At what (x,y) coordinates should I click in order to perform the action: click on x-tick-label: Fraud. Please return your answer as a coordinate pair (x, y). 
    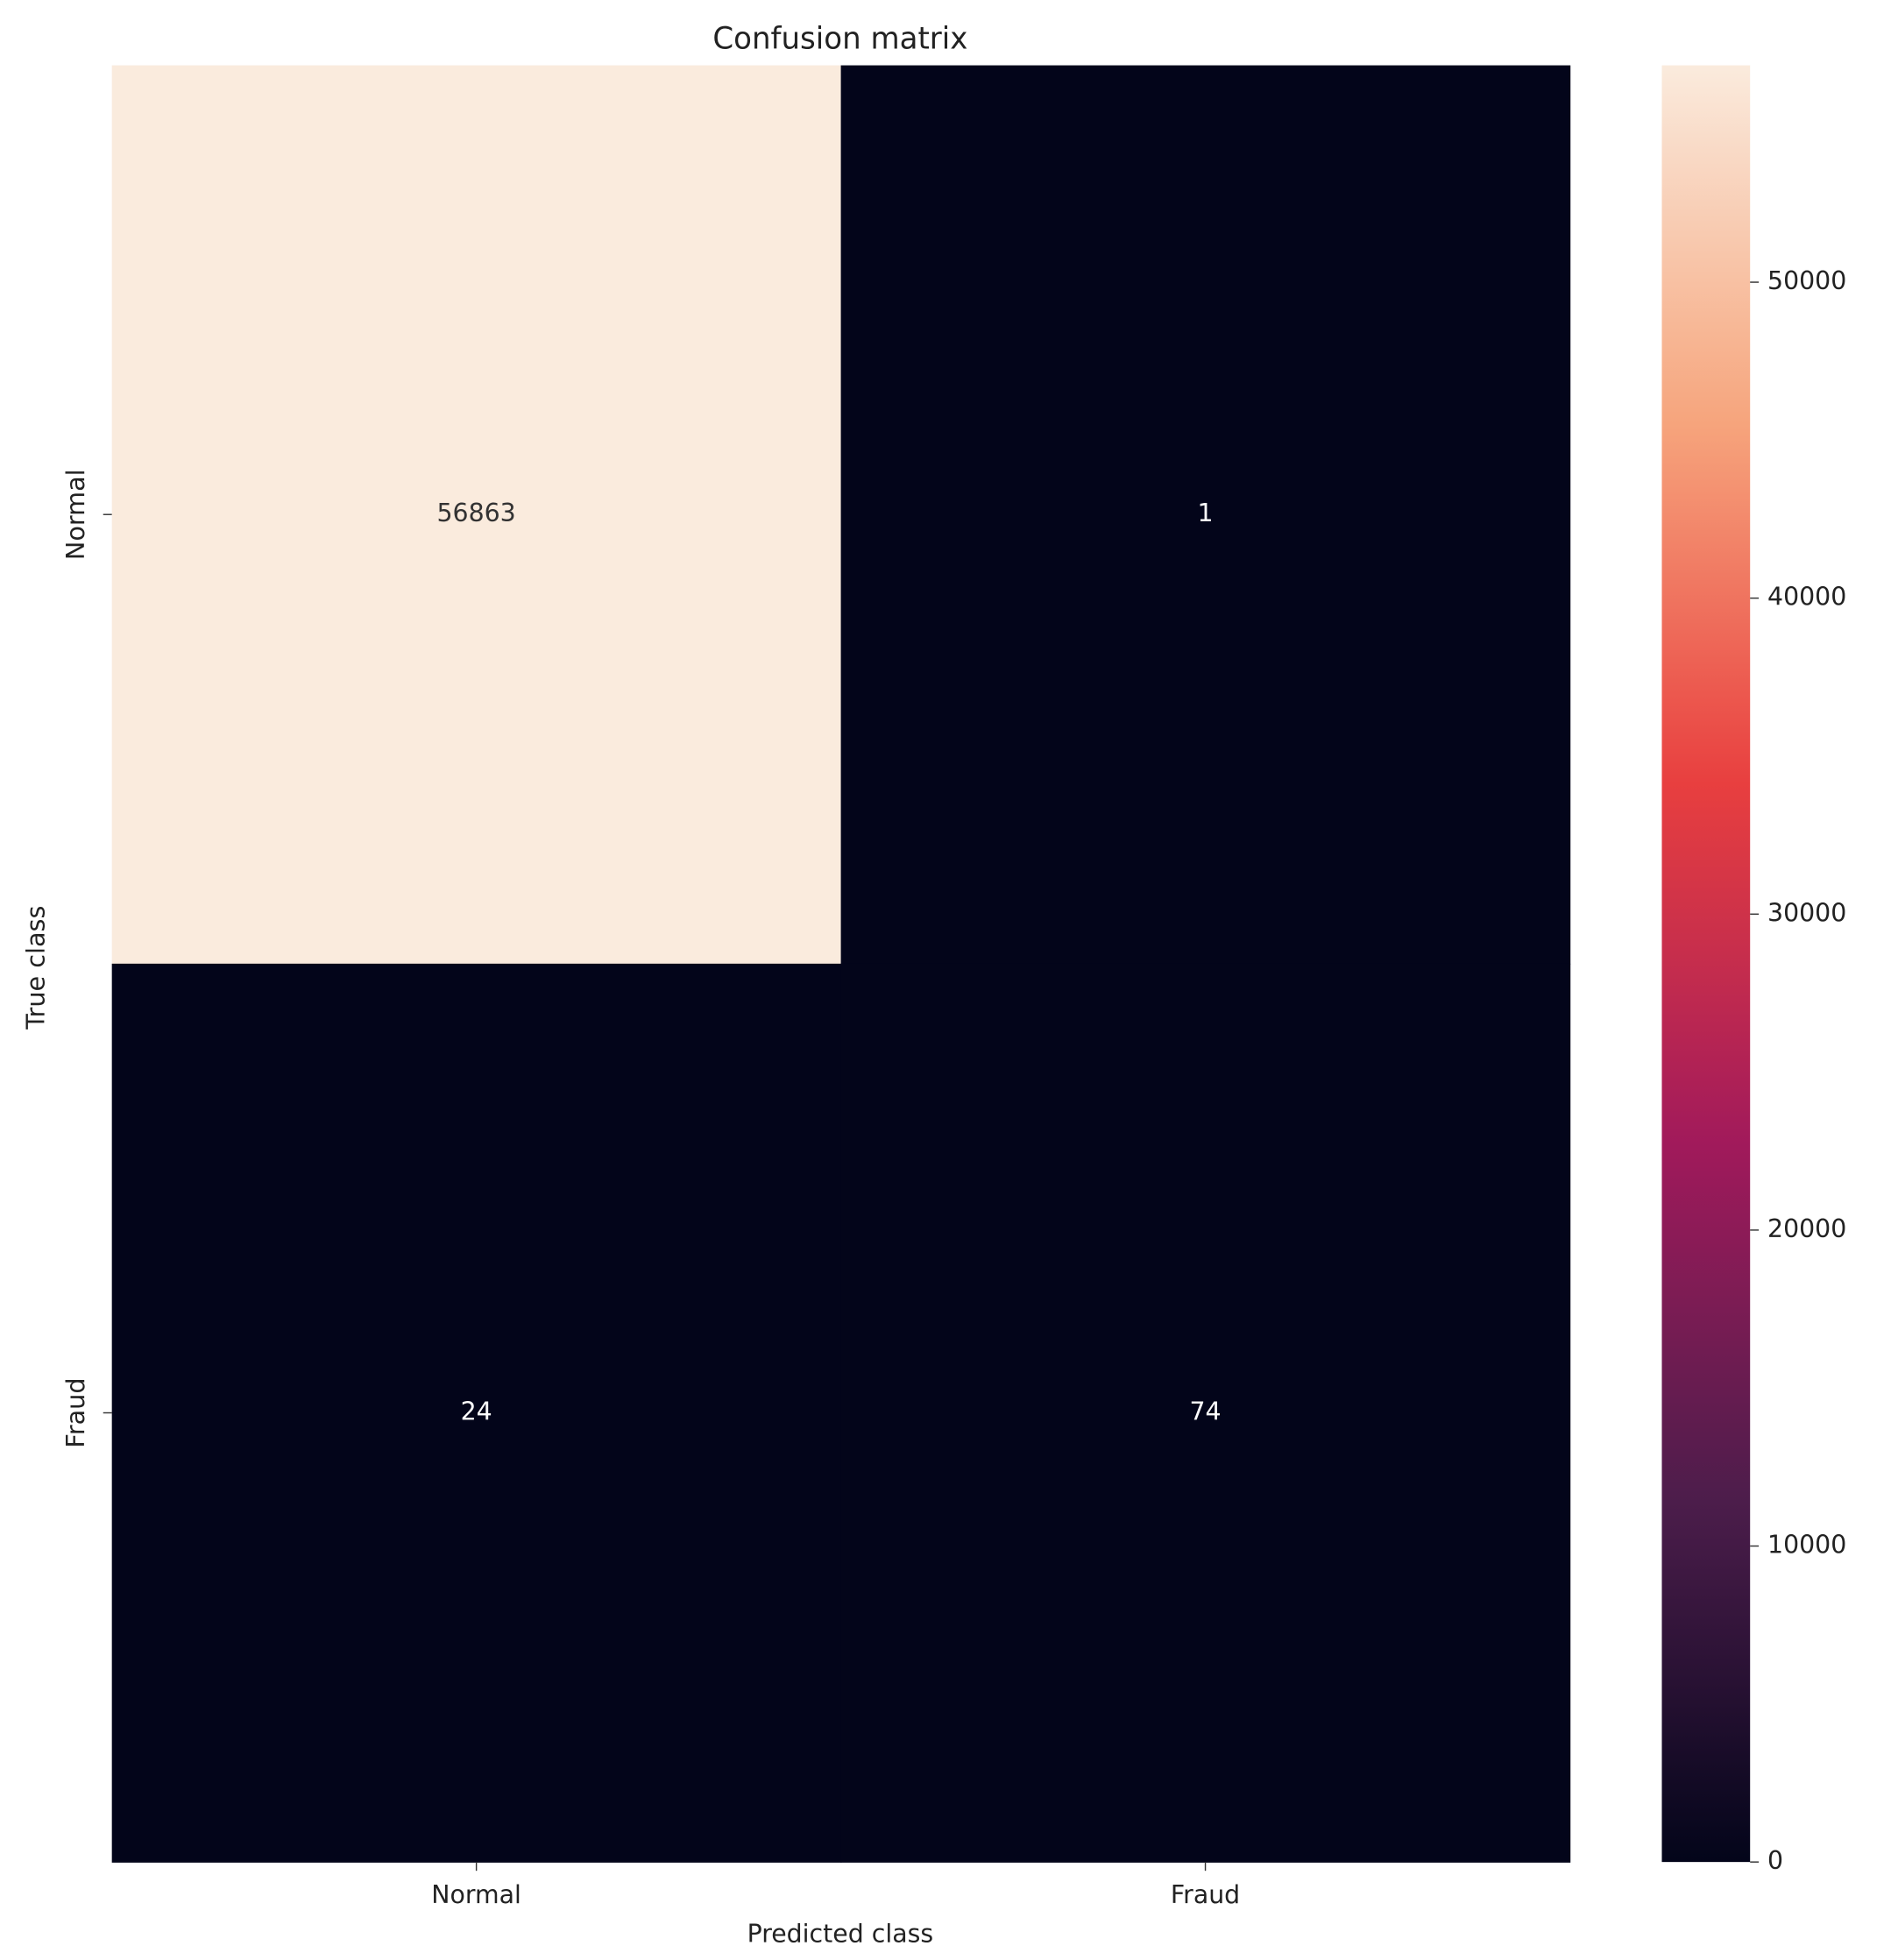
    Looking at the image, I should click on (1205, 1894).